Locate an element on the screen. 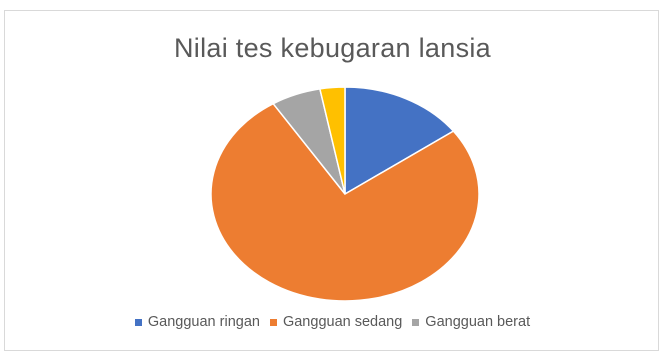  legend-label: Gangguan ringan is located at coordinates (203, 322).